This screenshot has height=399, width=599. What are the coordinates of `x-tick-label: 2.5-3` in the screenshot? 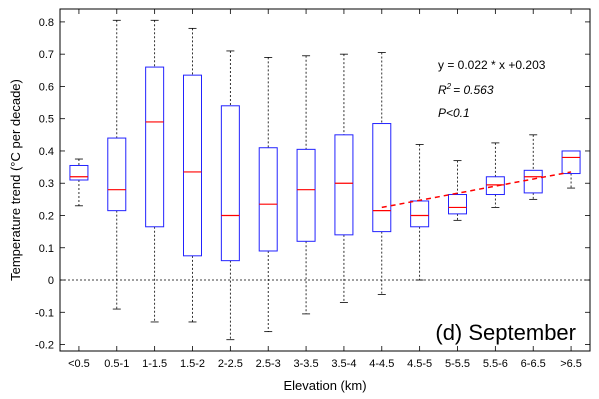 It's located at (268, 364).